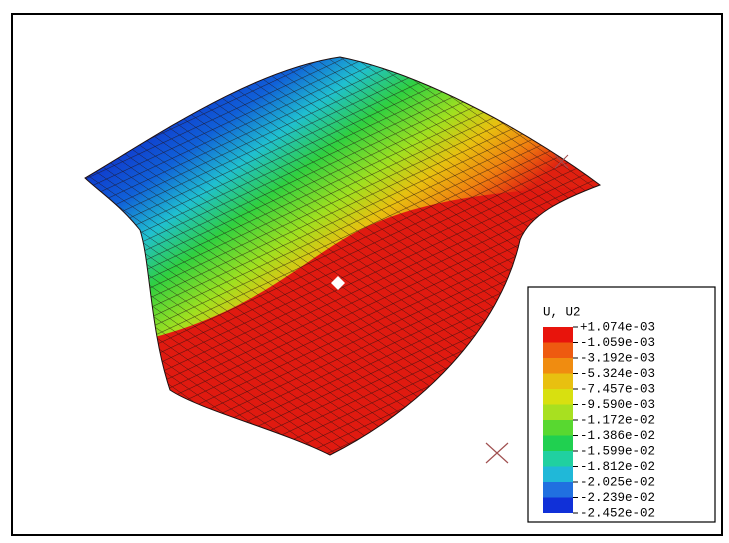 The height and width of the screenshot is (543, 729). I want to click on legend-label: -1.172e-02, so click(617, 420).